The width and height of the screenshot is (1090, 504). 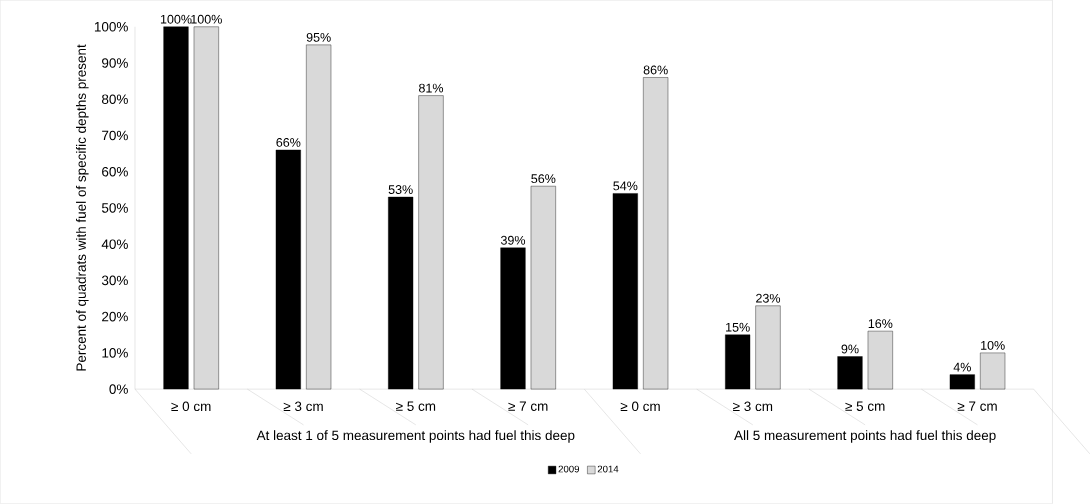 What do you see at coordinates (993, 345) in the screenshot?
I see `data-label: 10%` at bounding box center [993, 345].